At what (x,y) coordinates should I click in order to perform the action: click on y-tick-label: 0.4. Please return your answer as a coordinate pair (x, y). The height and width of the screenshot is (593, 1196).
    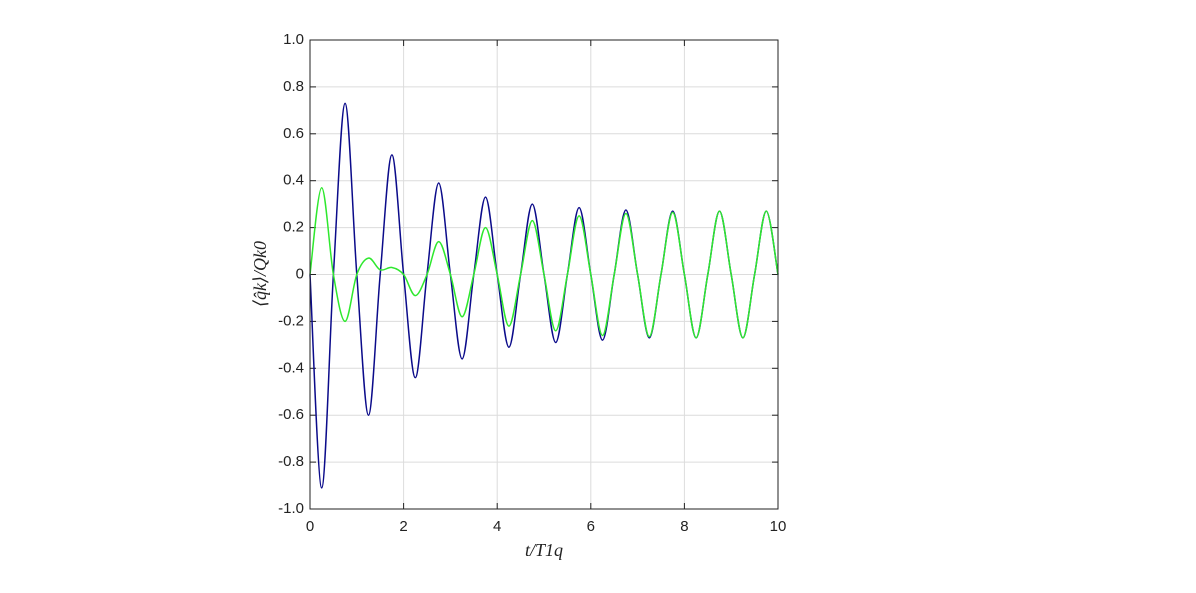
    Looking at the image, I should click on (293, 180).